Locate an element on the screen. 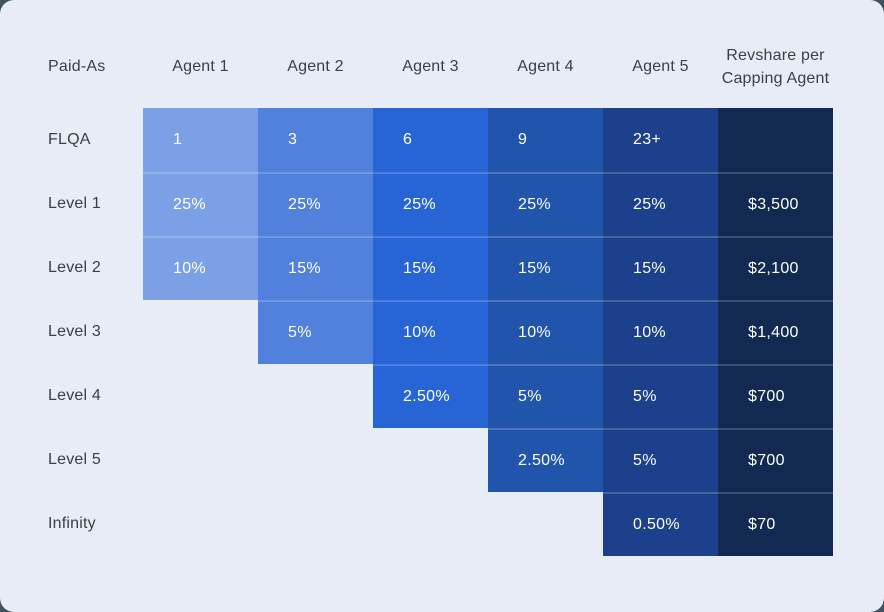  column-header-agent-2: Agent 2 is located at coordinates (315, 67).